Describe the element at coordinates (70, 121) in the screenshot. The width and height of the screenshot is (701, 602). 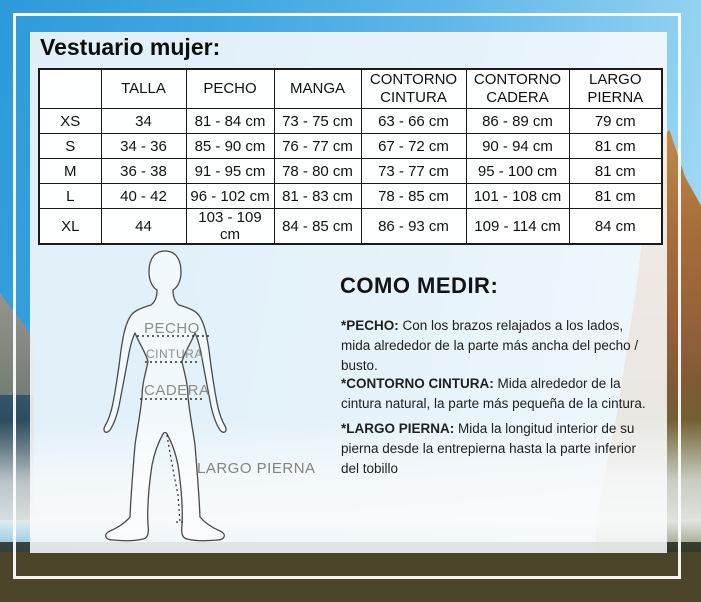
I see `cell-size: XS` at that location.